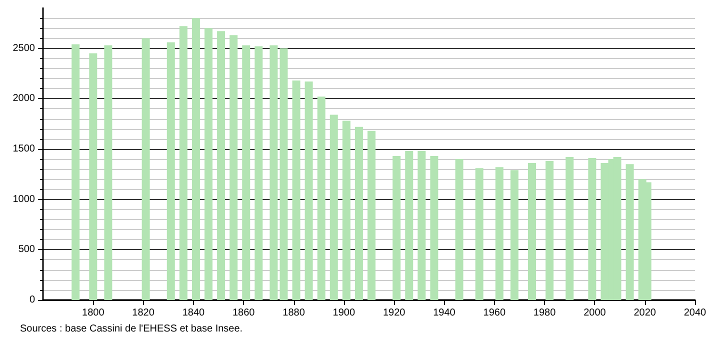  What do you see at coordinates (595, 313) in the screenshot?
I see `x-tick-label: 2000` at bounding box center [595, 313].